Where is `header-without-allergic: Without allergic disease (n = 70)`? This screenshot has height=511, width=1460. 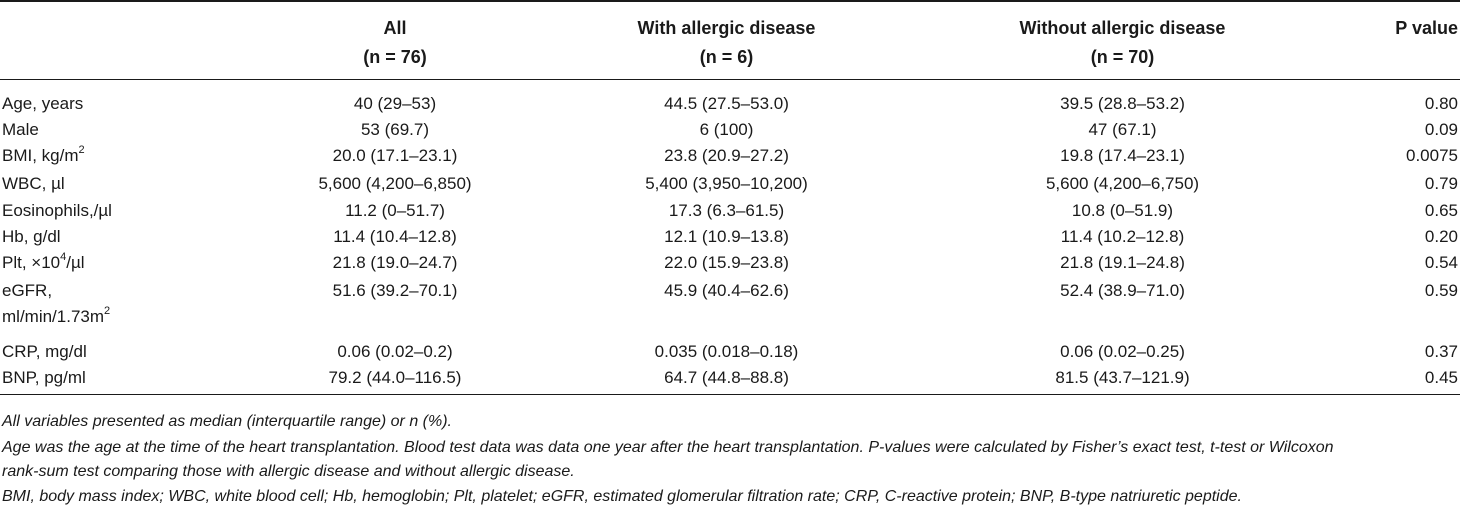 header-without-allergic: Without allergic disease (n = 70) is located at coordinates (1122, 43).